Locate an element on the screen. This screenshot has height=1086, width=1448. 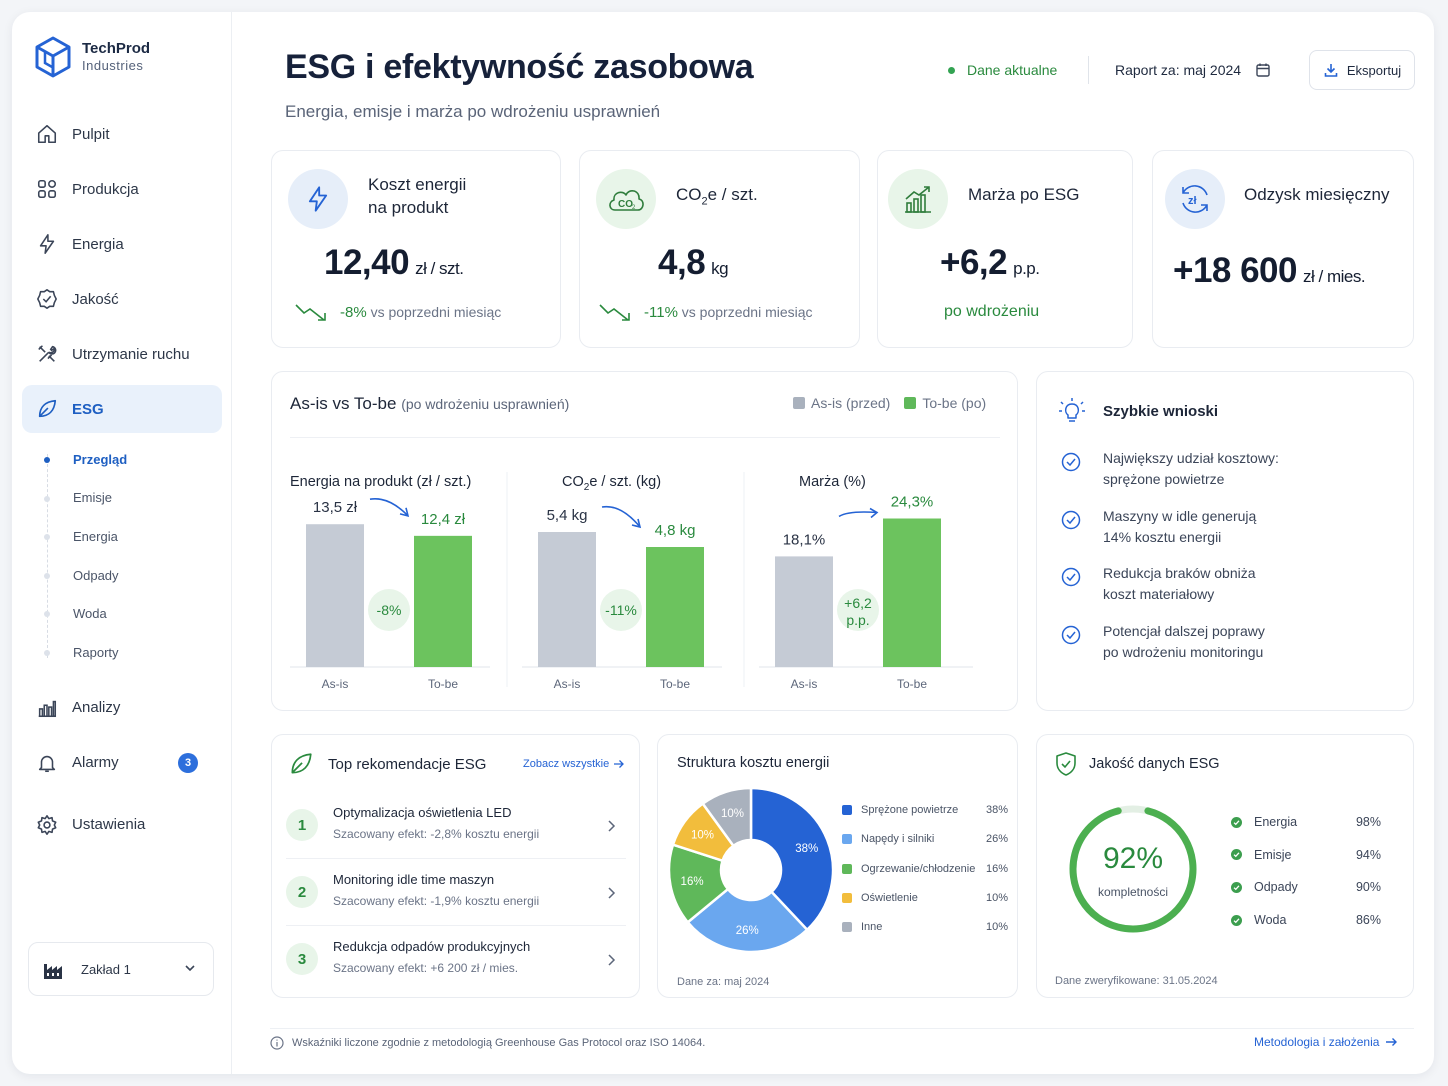
nav-item-analizy: Analizy is located at coordinates (122, 708).